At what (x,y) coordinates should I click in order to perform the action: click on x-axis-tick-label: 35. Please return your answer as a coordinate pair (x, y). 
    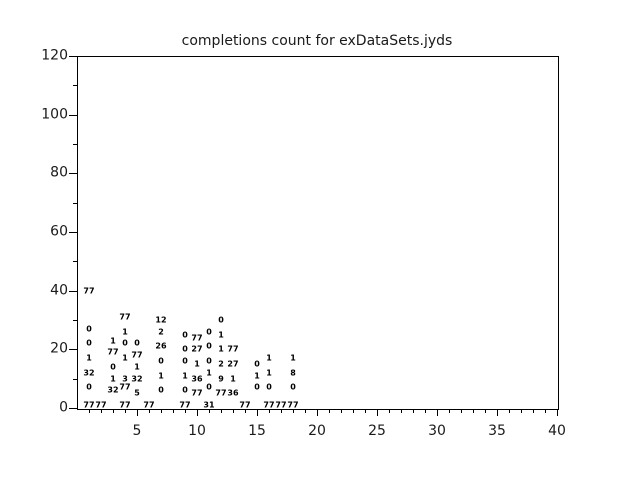
    Looking at the image, I should click on (497, 431).